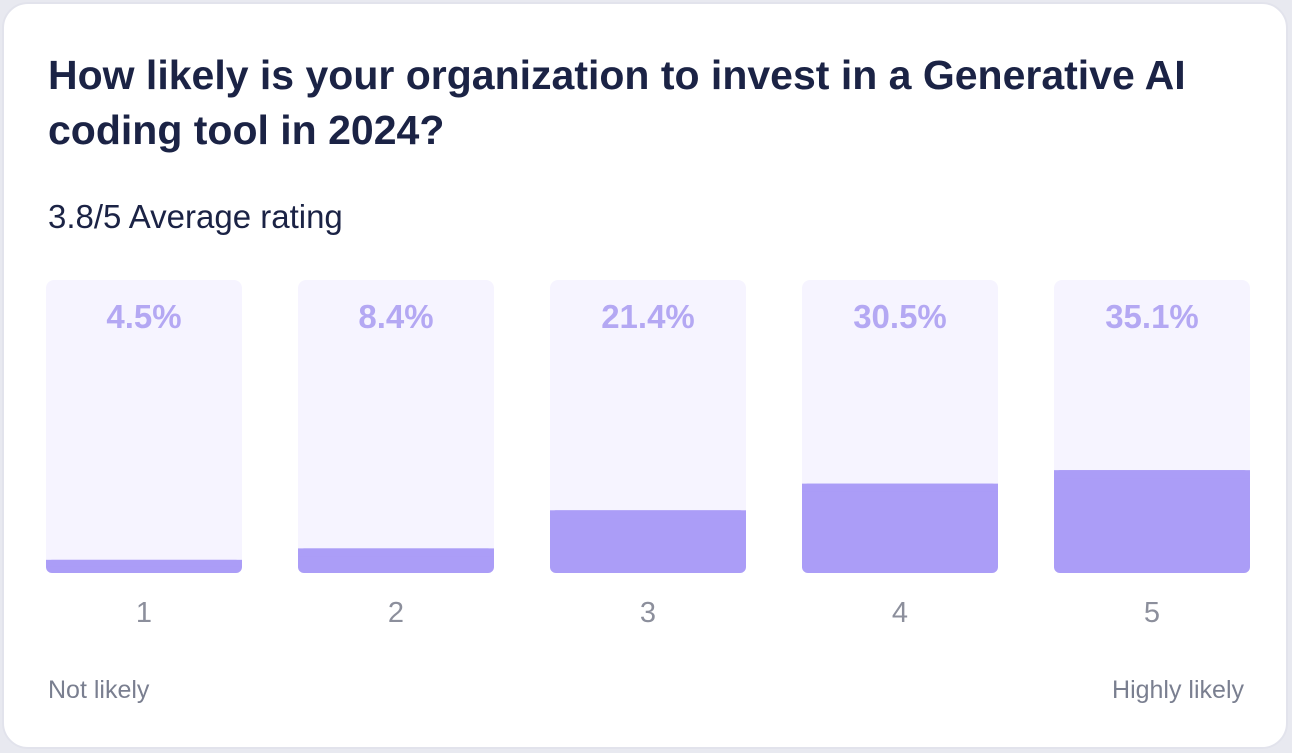 The width and height of the screenshot is (1292, 753). What do you see at coordinates (144, 613) in the screenshot?
I see `category-label: 1` at bounding box center [144, 613].